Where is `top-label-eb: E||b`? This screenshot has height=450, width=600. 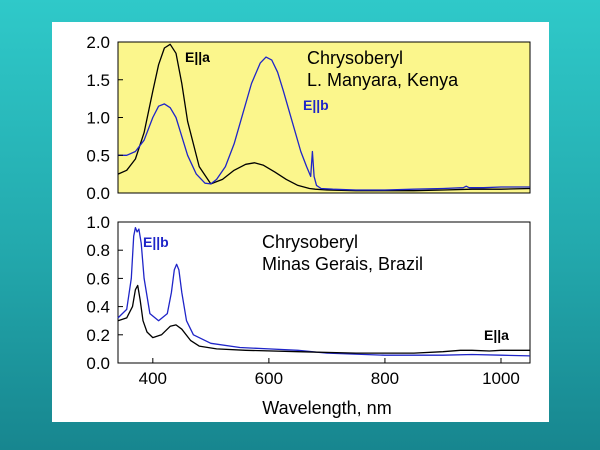 top-label-eb: E||b is located at coordinates (316, 105).